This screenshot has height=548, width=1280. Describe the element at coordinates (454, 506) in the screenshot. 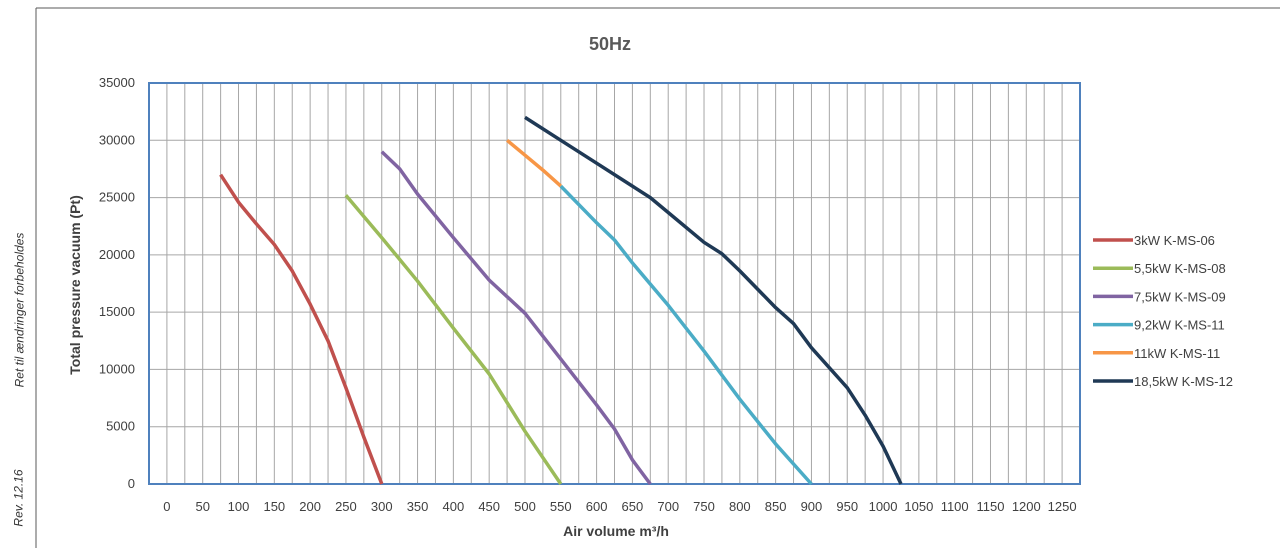

I see `x-tick-label: 400` at that location.